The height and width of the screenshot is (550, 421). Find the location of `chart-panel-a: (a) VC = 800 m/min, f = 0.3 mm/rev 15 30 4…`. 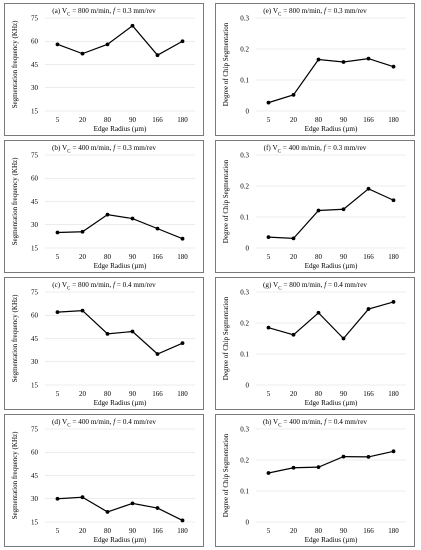

chart-panel-a: (a) VC = 800 m/min, f = 0.3 mm/rev 15 30 4… is located at coordinates (104, 69).